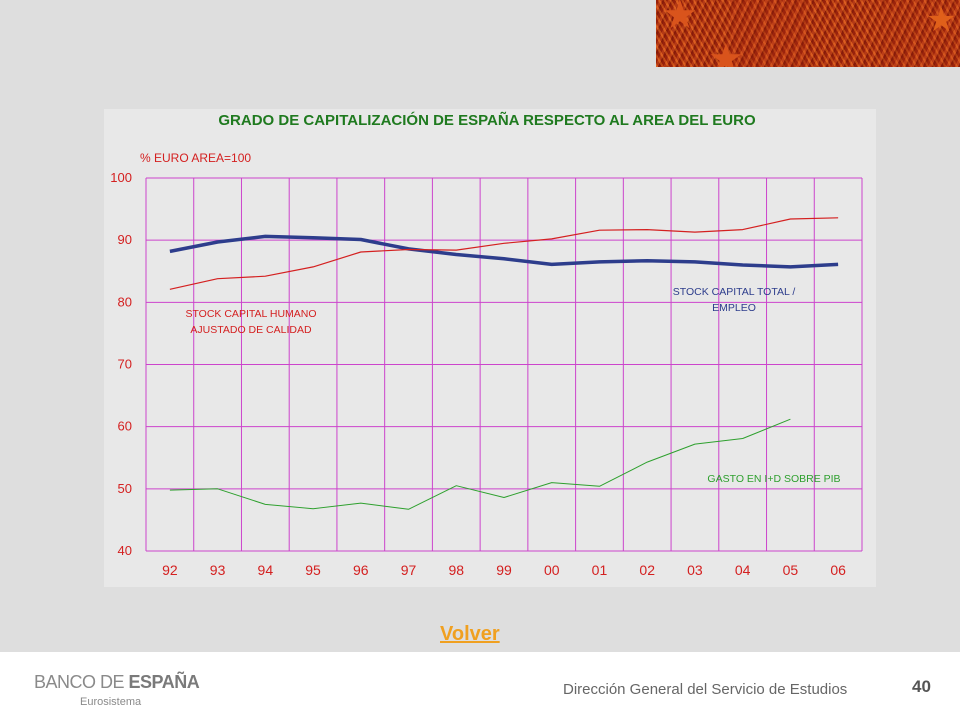  Describe the element at coordinates (81, 682) in the screenshot. I see `logo-main-text: BANCO DE` at that location.